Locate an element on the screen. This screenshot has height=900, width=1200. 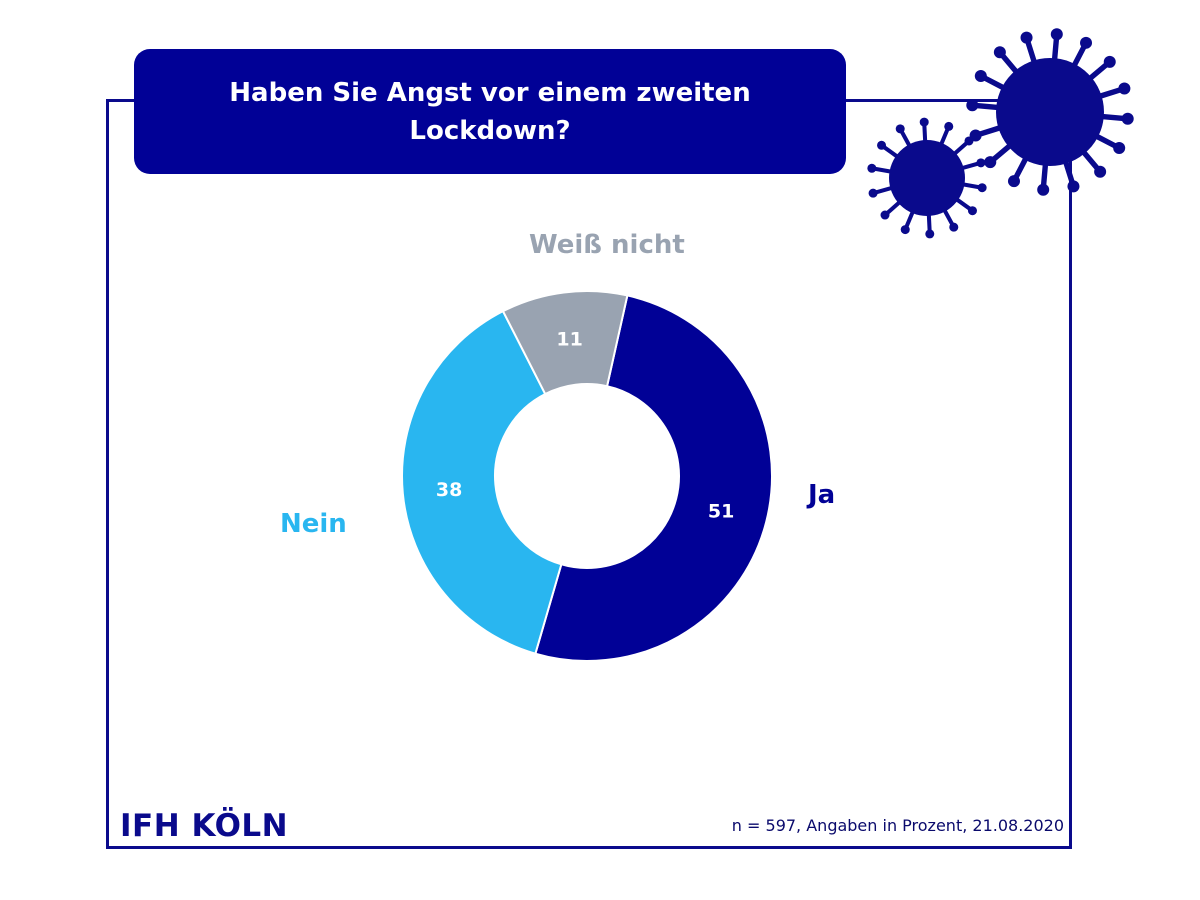
value-label-weiss-nicht: 11 is located at coordinates (569, 340).